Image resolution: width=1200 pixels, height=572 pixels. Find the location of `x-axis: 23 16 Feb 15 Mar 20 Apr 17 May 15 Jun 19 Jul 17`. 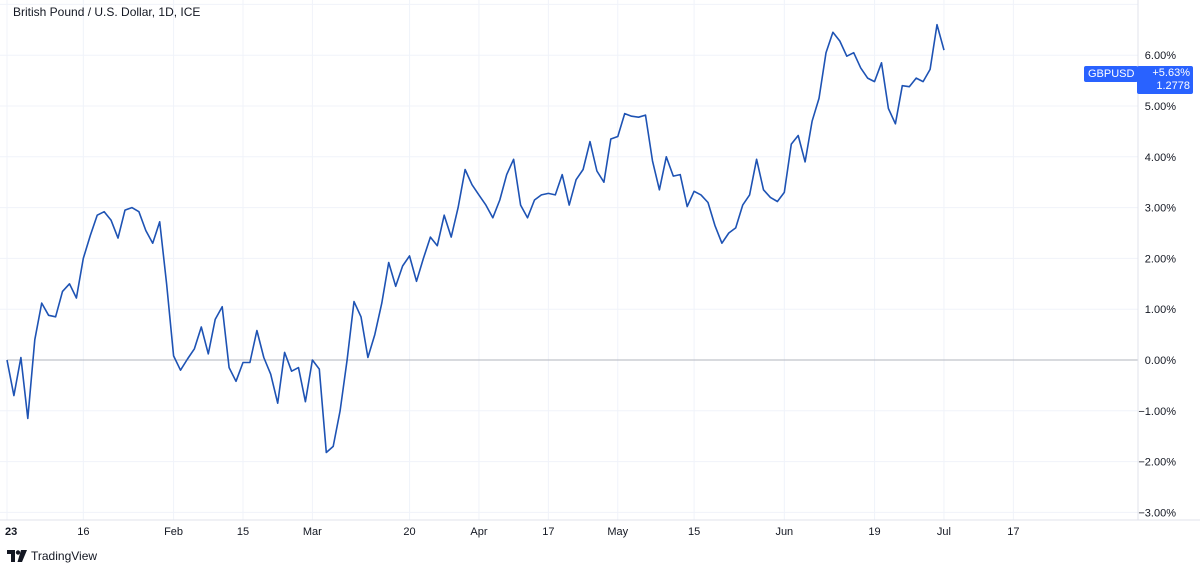

x-axis: 23 16 Feb 15 Mar 20 Apr 17 May 15 Jun 19 Jul 17 is located at coordinates (512, 532).